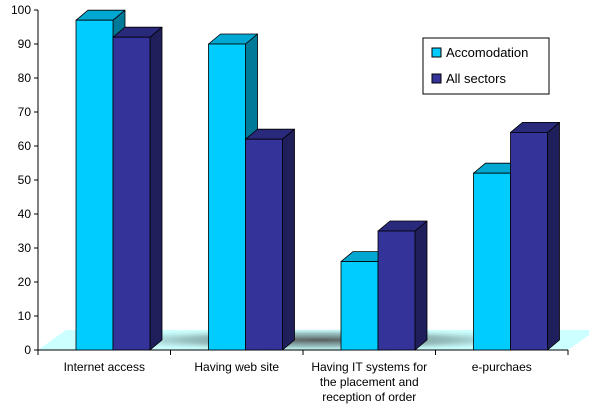  I want to click on floor-shadow, so click(320, 340).